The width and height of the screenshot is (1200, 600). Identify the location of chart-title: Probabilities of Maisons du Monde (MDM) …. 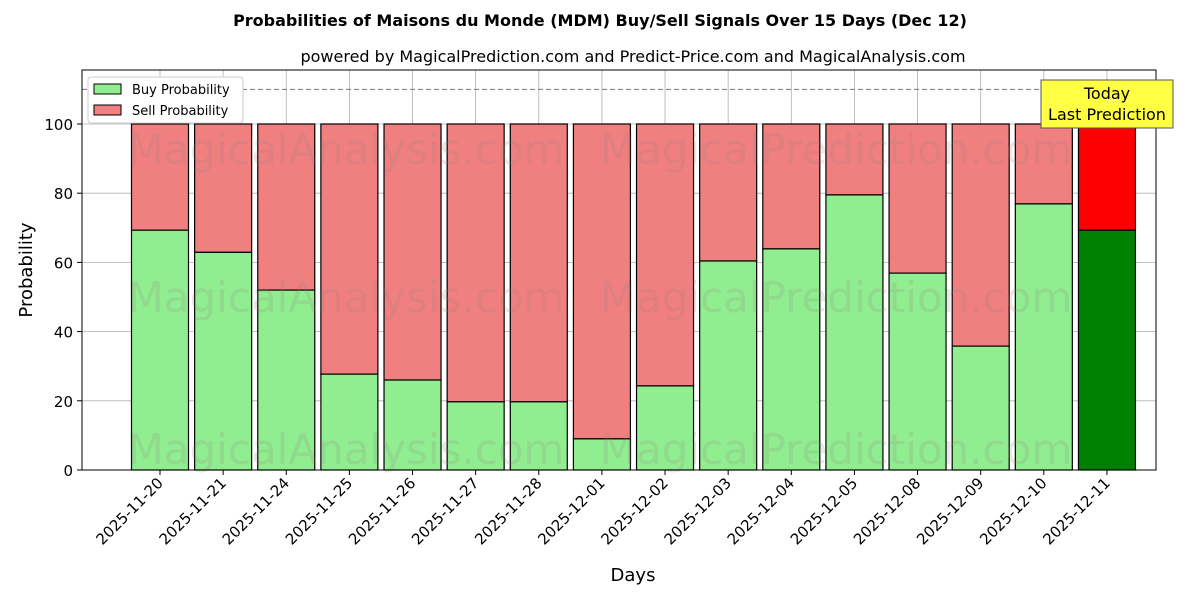
(600, 20).